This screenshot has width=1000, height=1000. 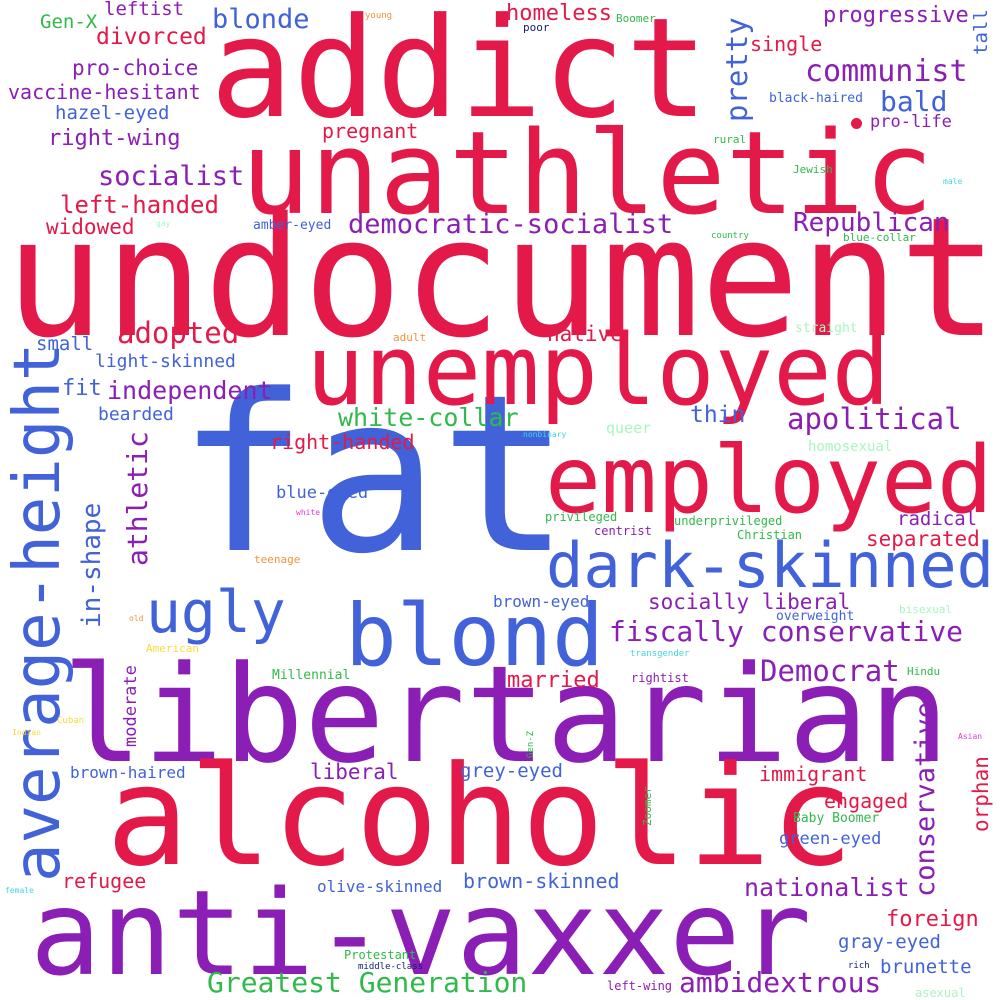 What do you see at coordinates (981, 794) in the screenshot?
I see `word-orphan: orphan` at bounding box center [981, 794].